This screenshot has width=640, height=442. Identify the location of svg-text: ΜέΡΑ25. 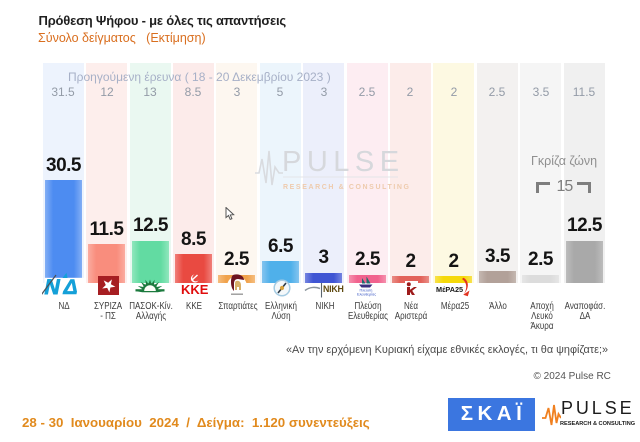
(449, 289).